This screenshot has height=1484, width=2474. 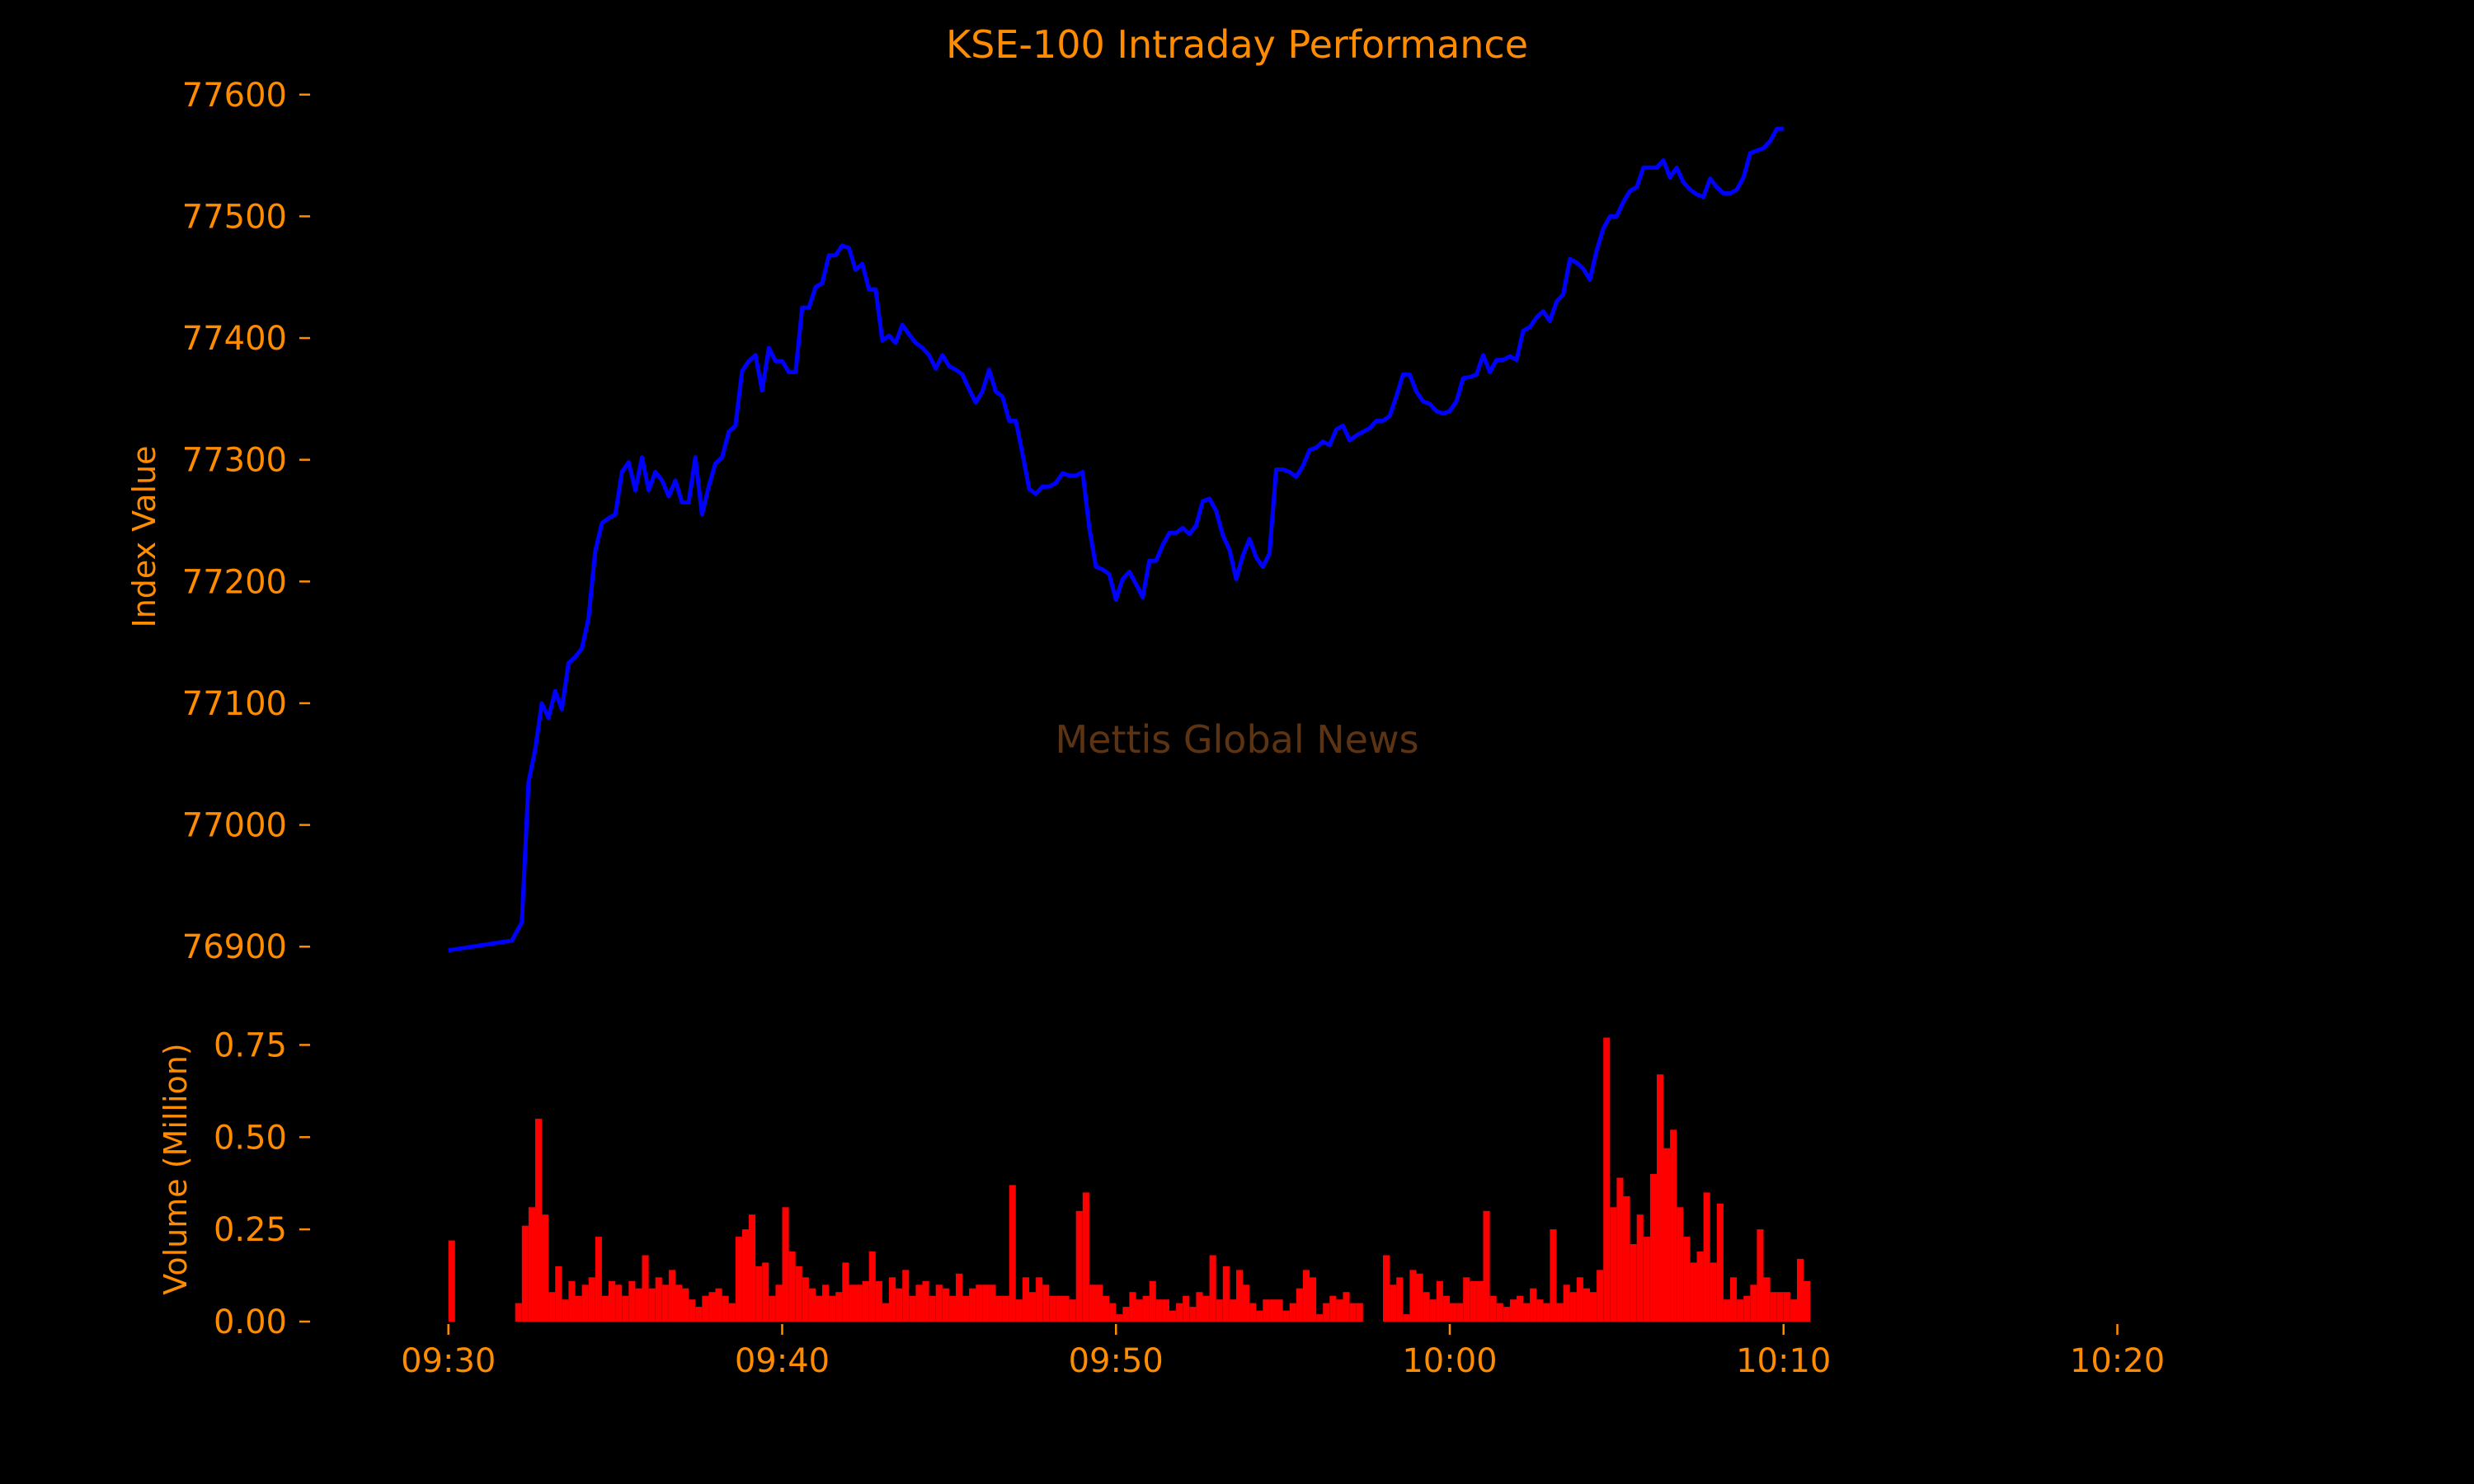 What do you see at coordinates (176, 1168) in the screenshot?
I see `volume-y-axis-label: Volume (Million)` at bounding box center [176, 1168].